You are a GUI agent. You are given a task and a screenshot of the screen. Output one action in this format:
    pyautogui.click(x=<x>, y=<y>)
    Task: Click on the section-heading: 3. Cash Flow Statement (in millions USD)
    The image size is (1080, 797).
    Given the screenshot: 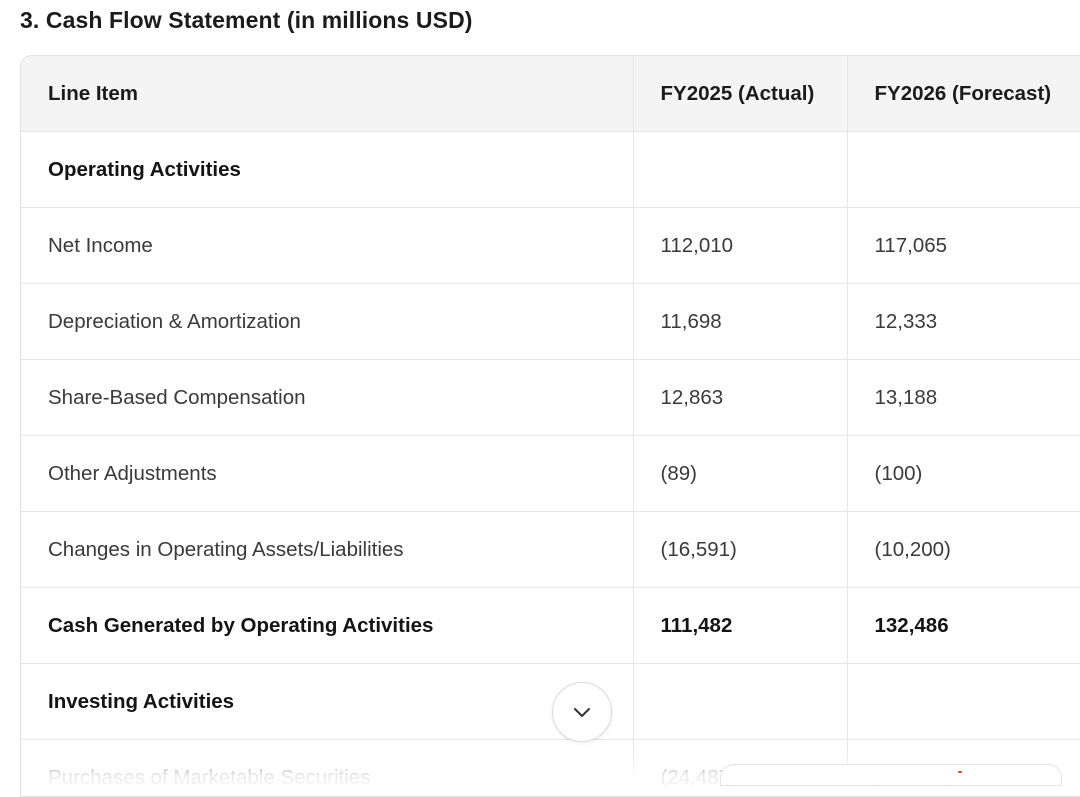 What is the action you would take?
    pyautogui.click(x=246, y=20)
    